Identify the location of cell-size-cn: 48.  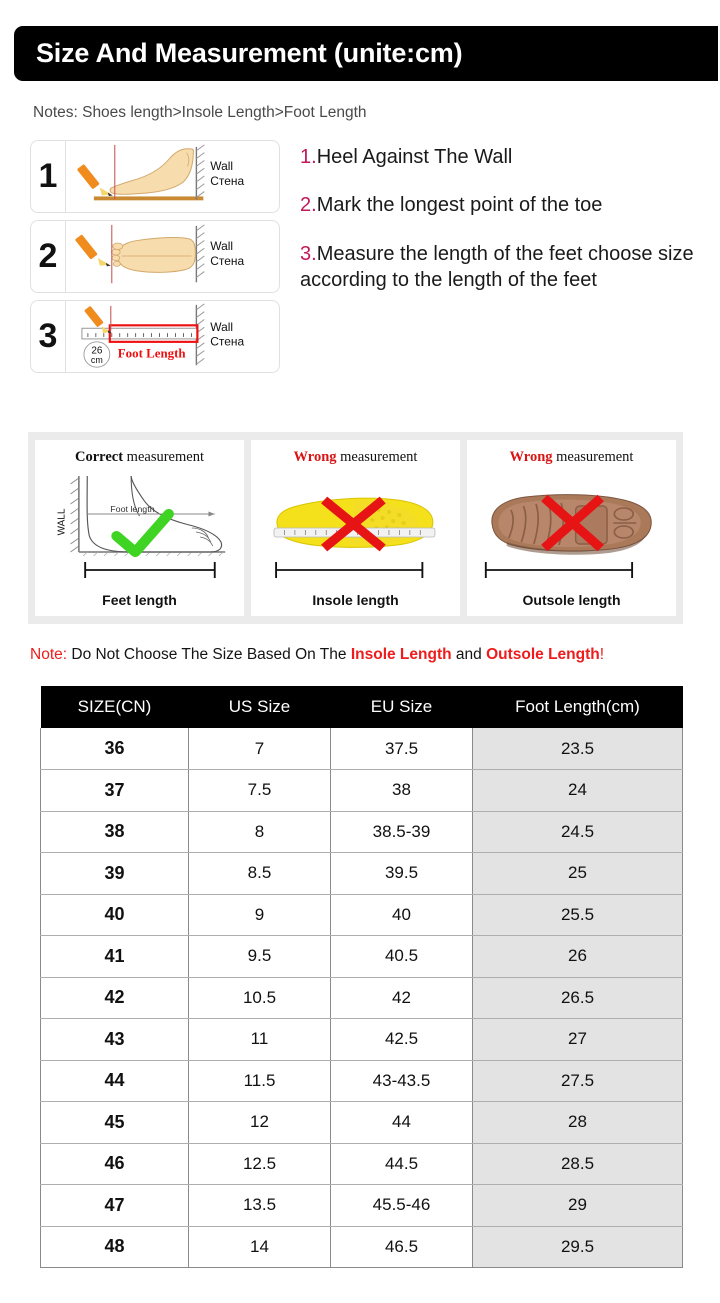
(114, 1247).